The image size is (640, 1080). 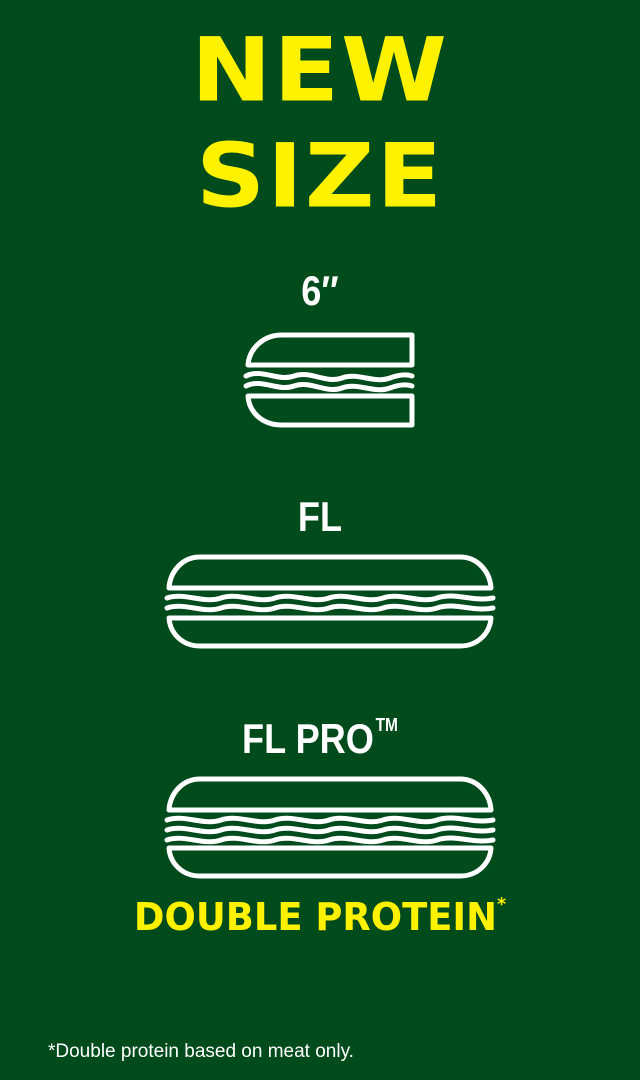 I want to click on headline-line-2: SIZE, so click(x=320, y=176).